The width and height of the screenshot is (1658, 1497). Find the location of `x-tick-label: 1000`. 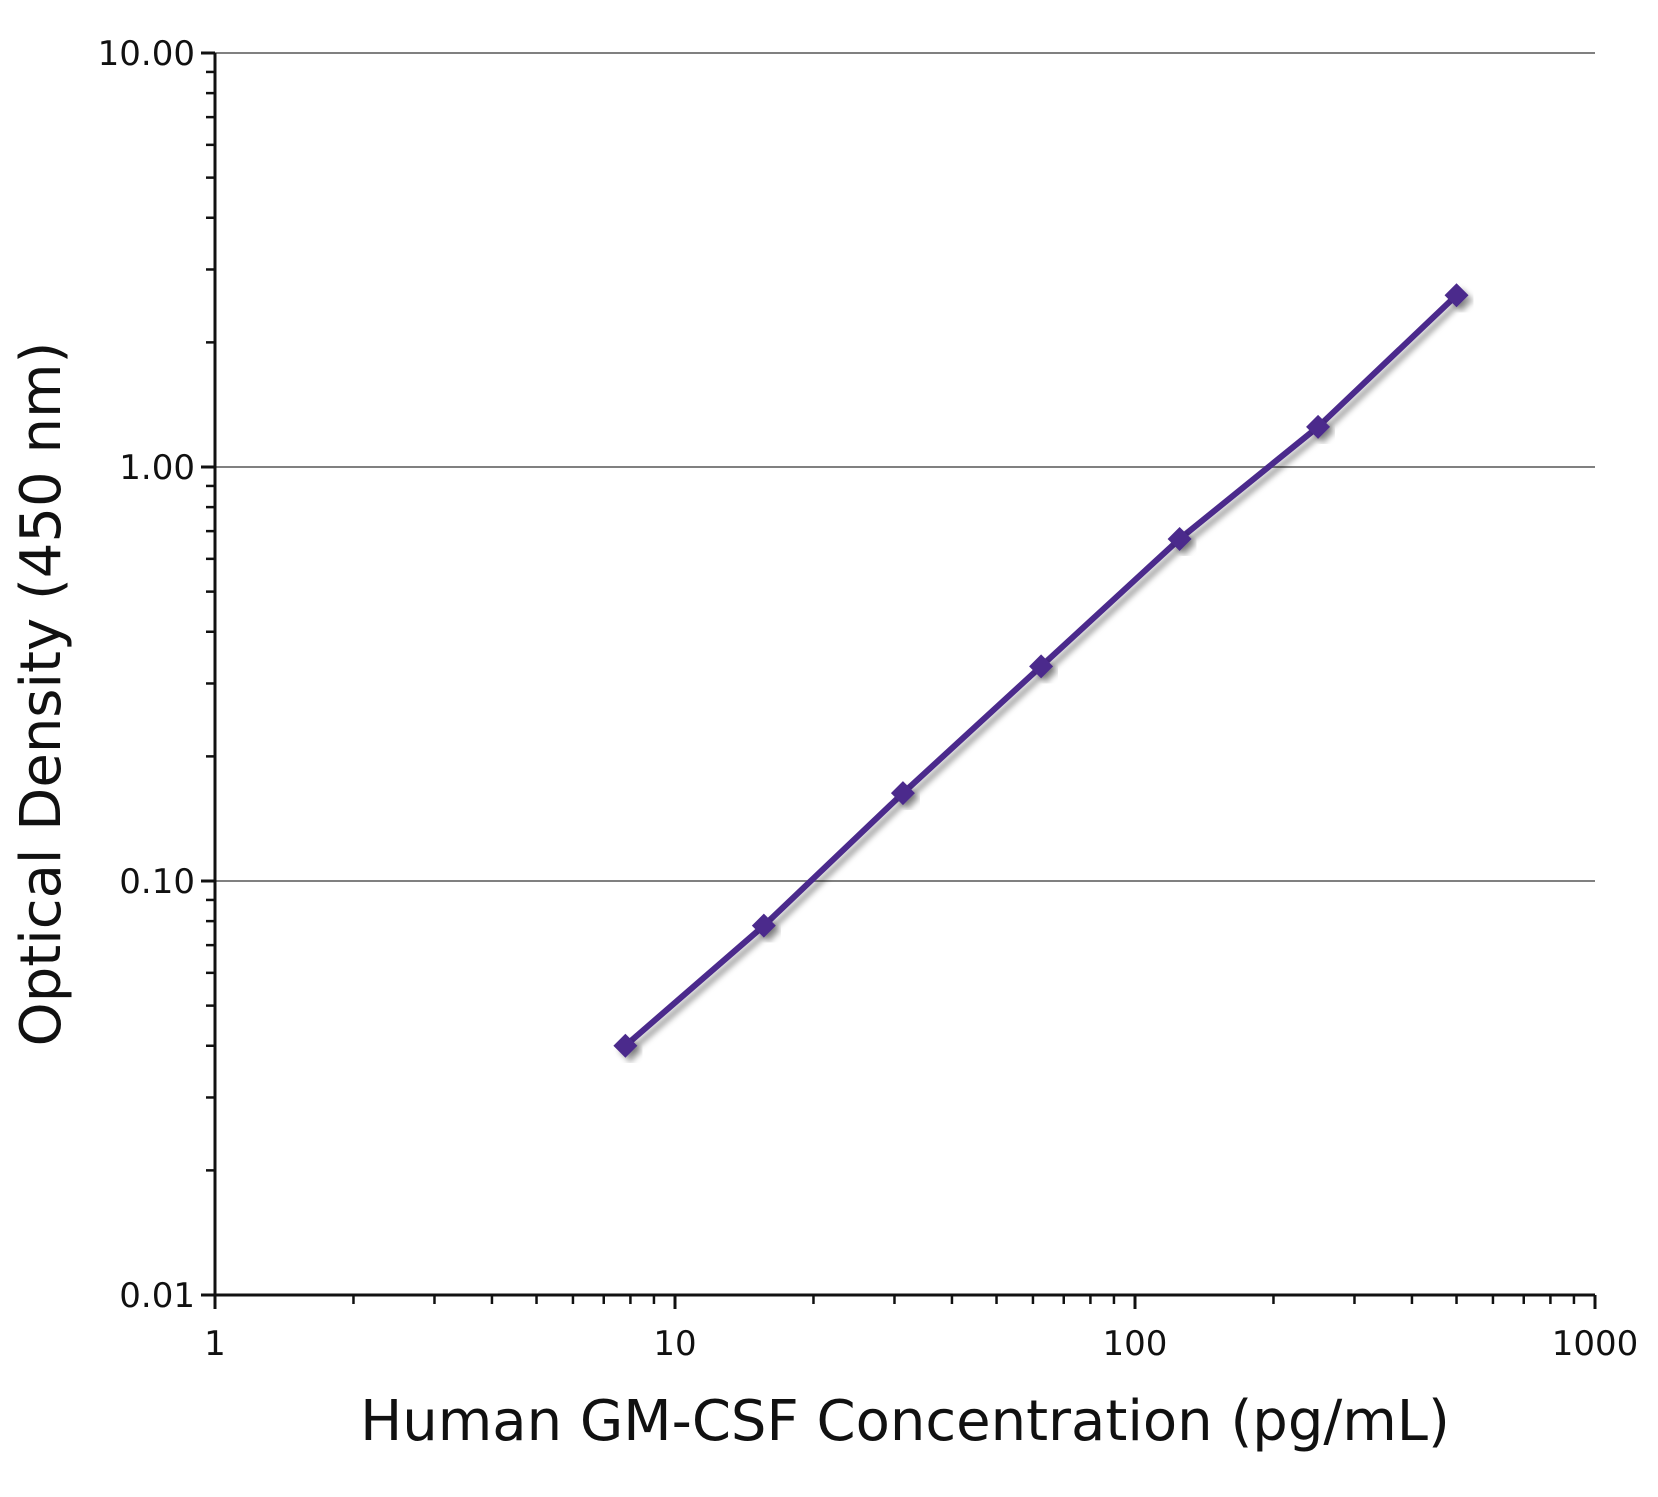

x-tick-label: 1000 is located at coordinates (1595, 1344).